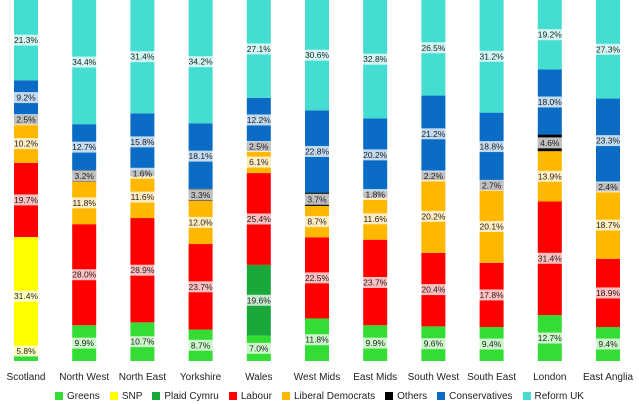  Describe the element at coordinates (143, 173) in the screenshot. I see `data-label-north-east-others: 1.6%` at that location.